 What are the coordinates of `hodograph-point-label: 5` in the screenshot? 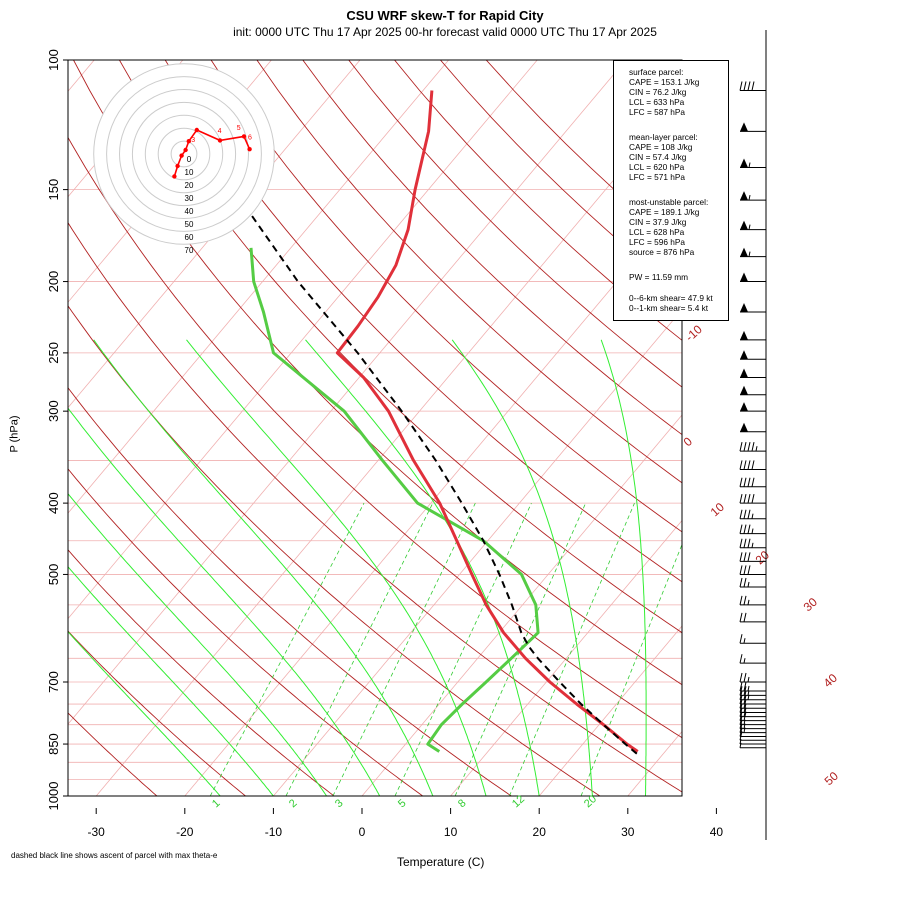 It's located at (239, 128).